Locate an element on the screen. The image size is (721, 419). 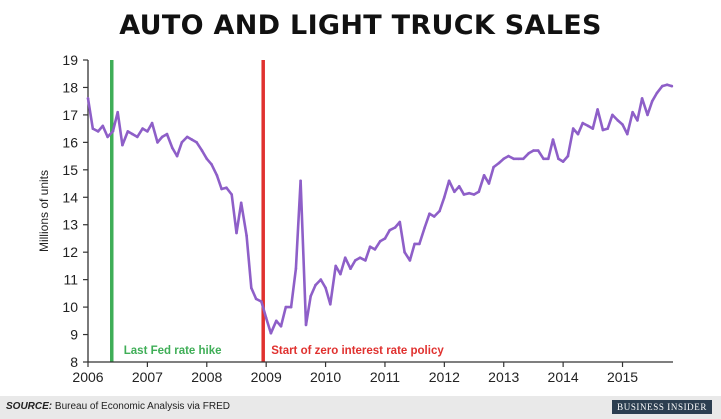
x-tick-label: 2006 is located at coordinates (87, 377).